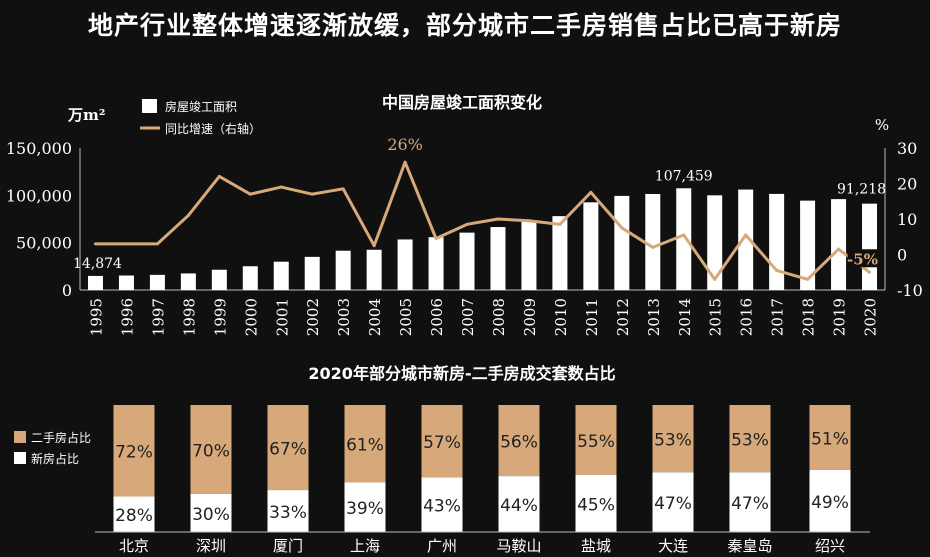  I want to click on label-new-share: 47%, so click(673, 504).